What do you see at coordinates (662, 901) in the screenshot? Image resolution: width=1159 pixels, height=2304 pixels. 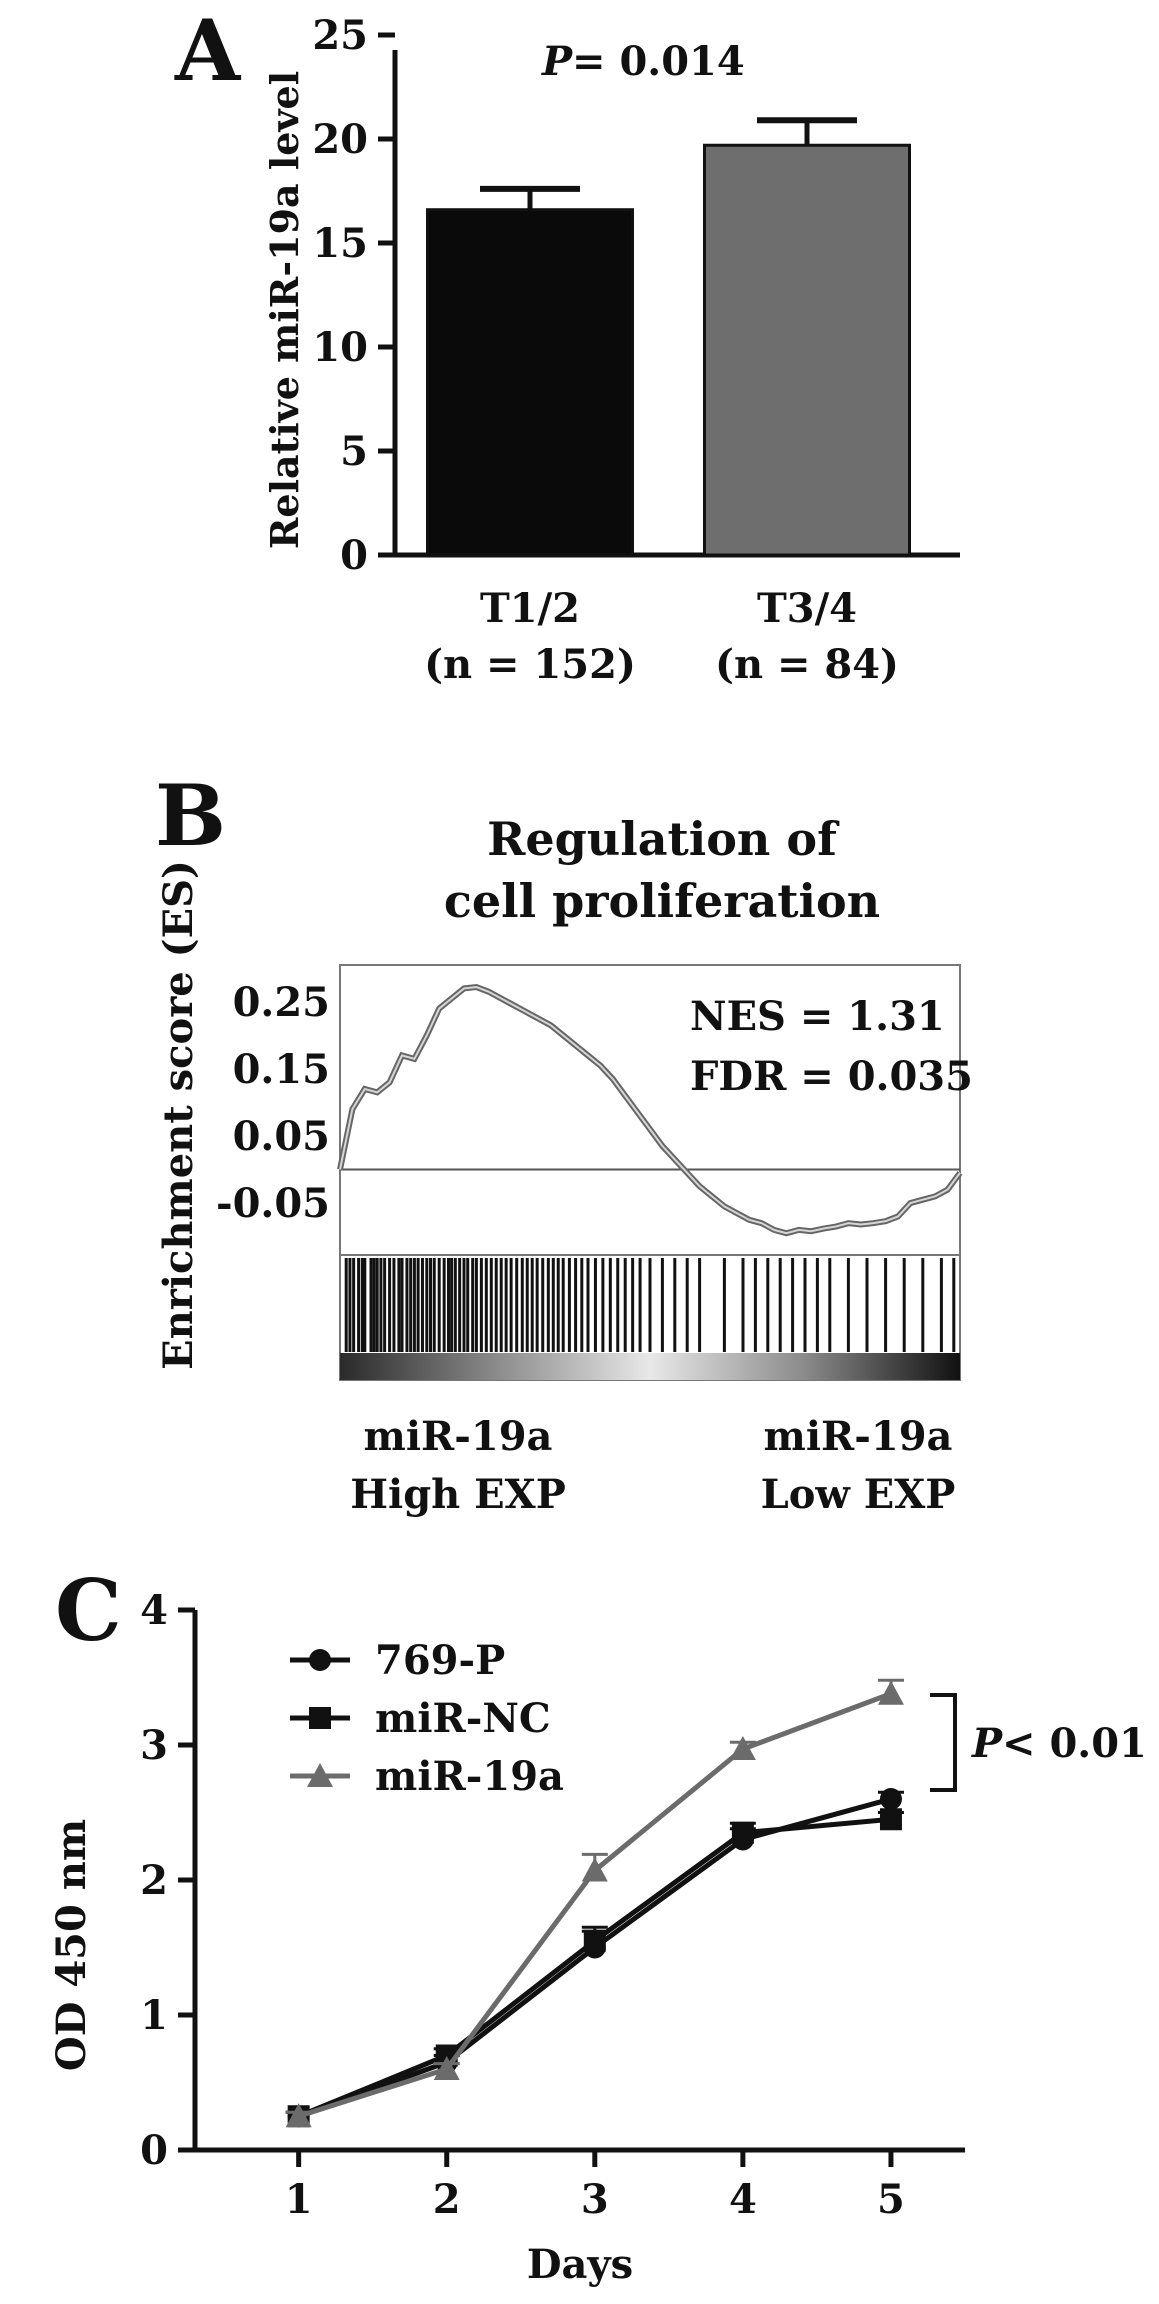 I see `panel-b-title-line2: cell proliferation` at bounding box center [662, 901].